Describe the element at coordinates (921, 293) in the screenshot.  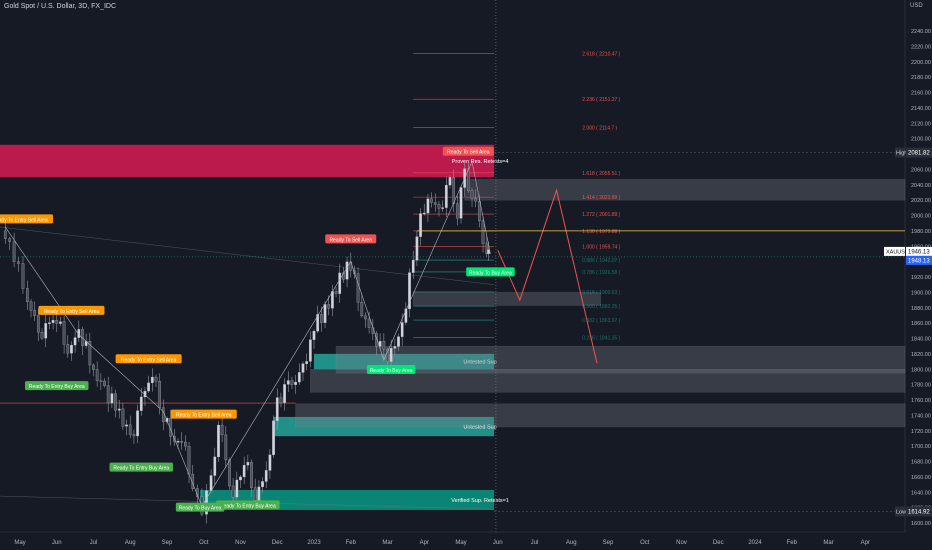
I see `y-tick-1900: 1900.00` at that location.